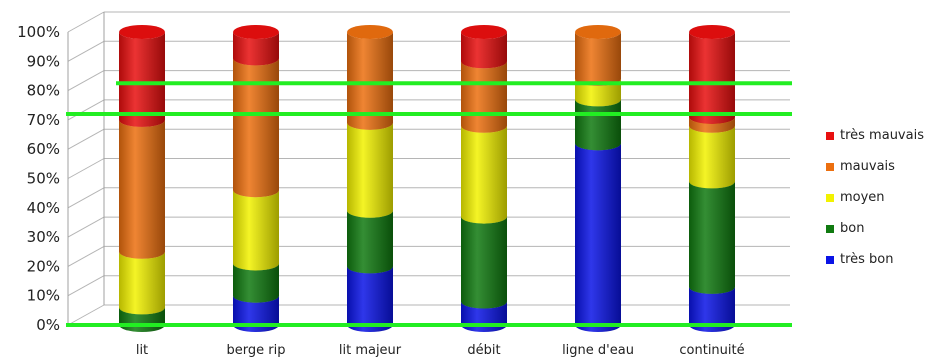 The image size is (926, 358). I want to click on y-tick-label: 90%, so click(43, 61).